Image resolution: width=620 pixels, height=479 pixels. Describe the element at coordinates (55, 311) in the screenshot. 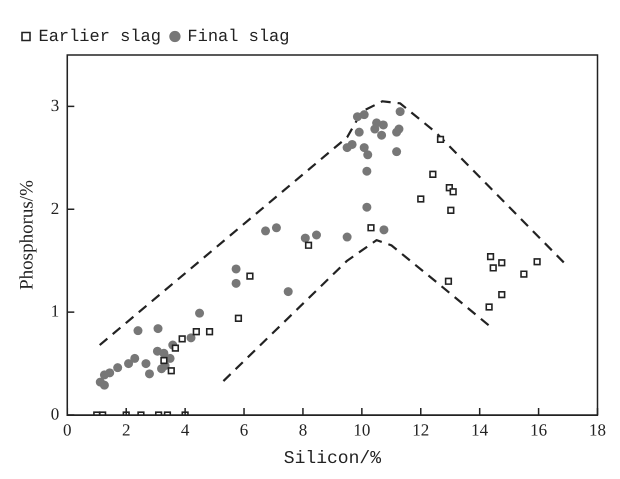

I see `y-tick-label: 1` at that location.